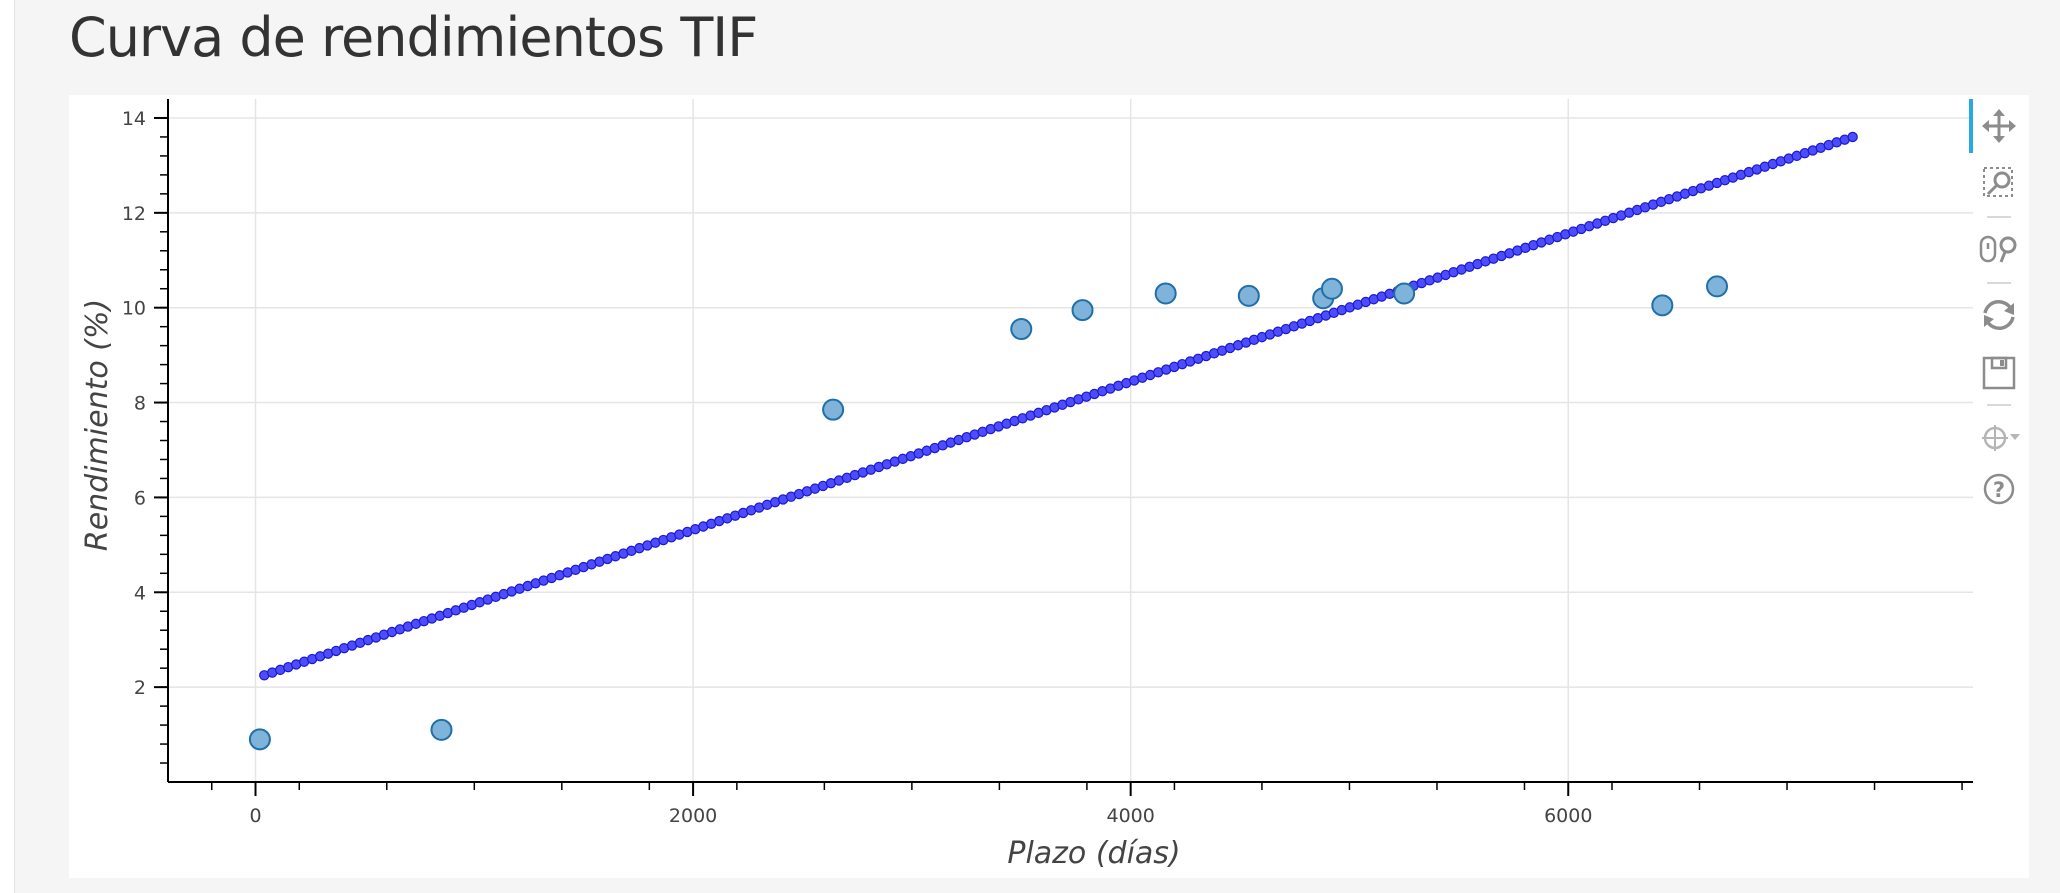  I want to click on reset-tool-icon, so click(1999, 315).